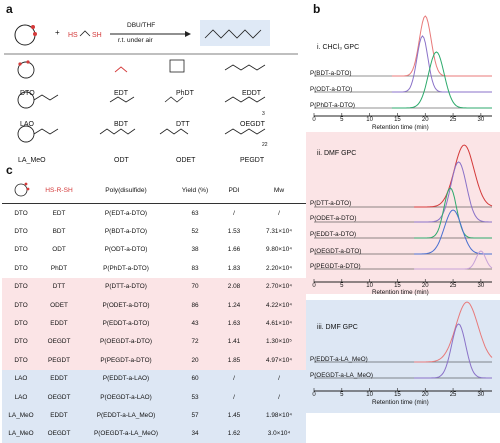  I want to click on table-cell-y: 57, so click(195, 415).